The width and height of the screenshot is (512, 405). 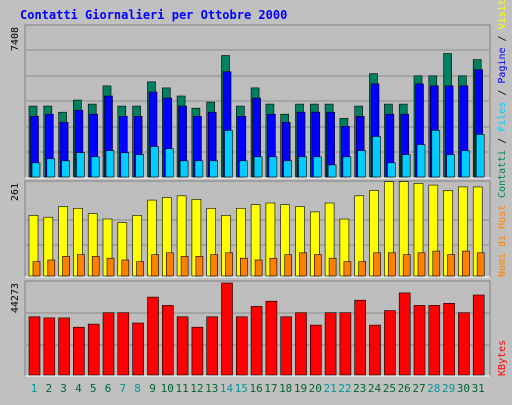 What do you see at coordinates (167, 388) in the screenshot?
I see `x-tick-label-10: 10` at bounding box center [167, 388].